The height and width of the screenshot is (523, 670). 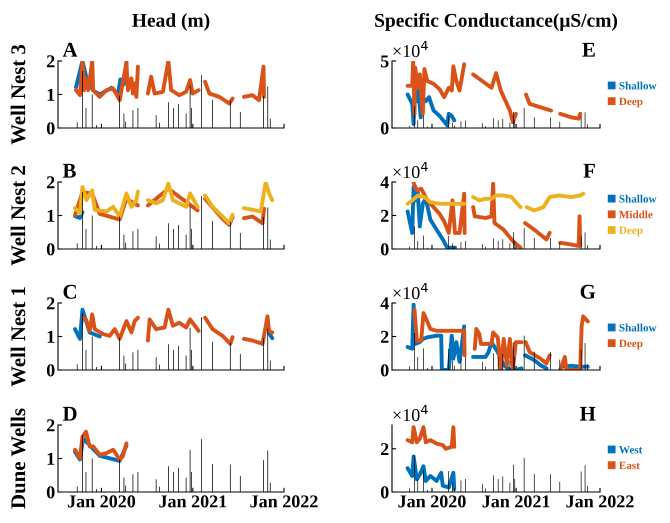 I want to click on legend-label: West, so click(x=630, y=450).